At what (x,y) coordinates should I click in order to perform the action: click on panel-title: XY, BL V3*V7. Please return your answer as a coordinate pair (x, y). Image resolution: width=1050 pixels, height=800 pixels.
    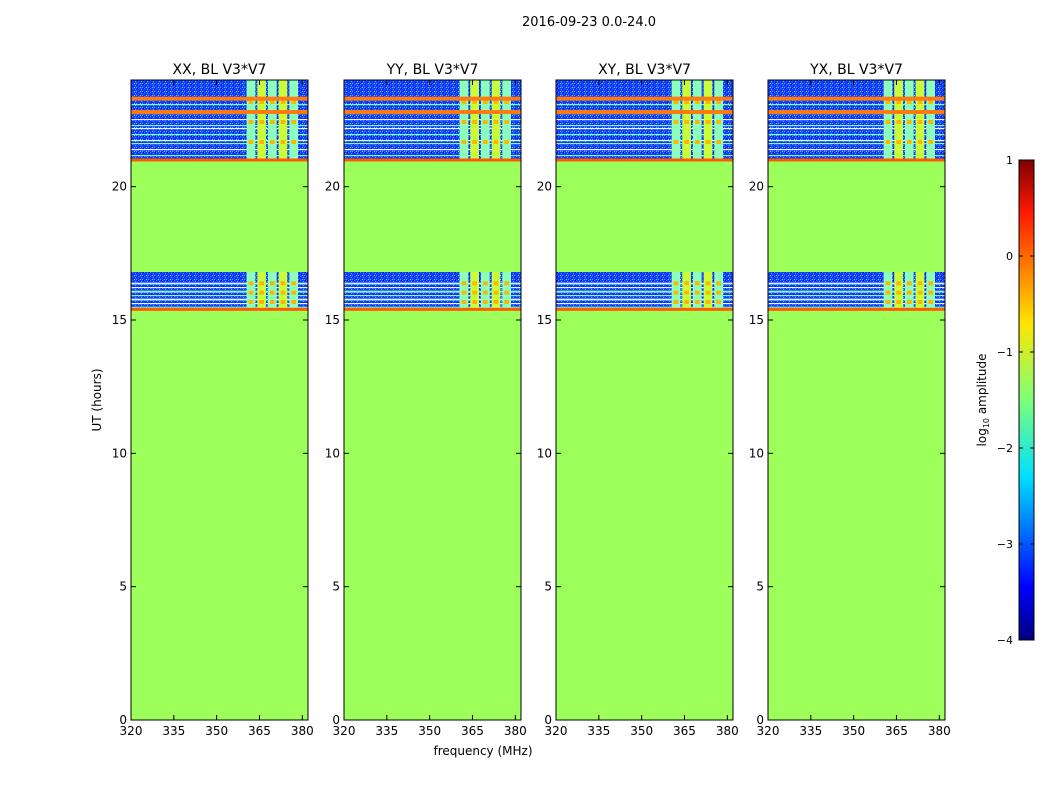
    Looking at the image, I should click on (644, 70).